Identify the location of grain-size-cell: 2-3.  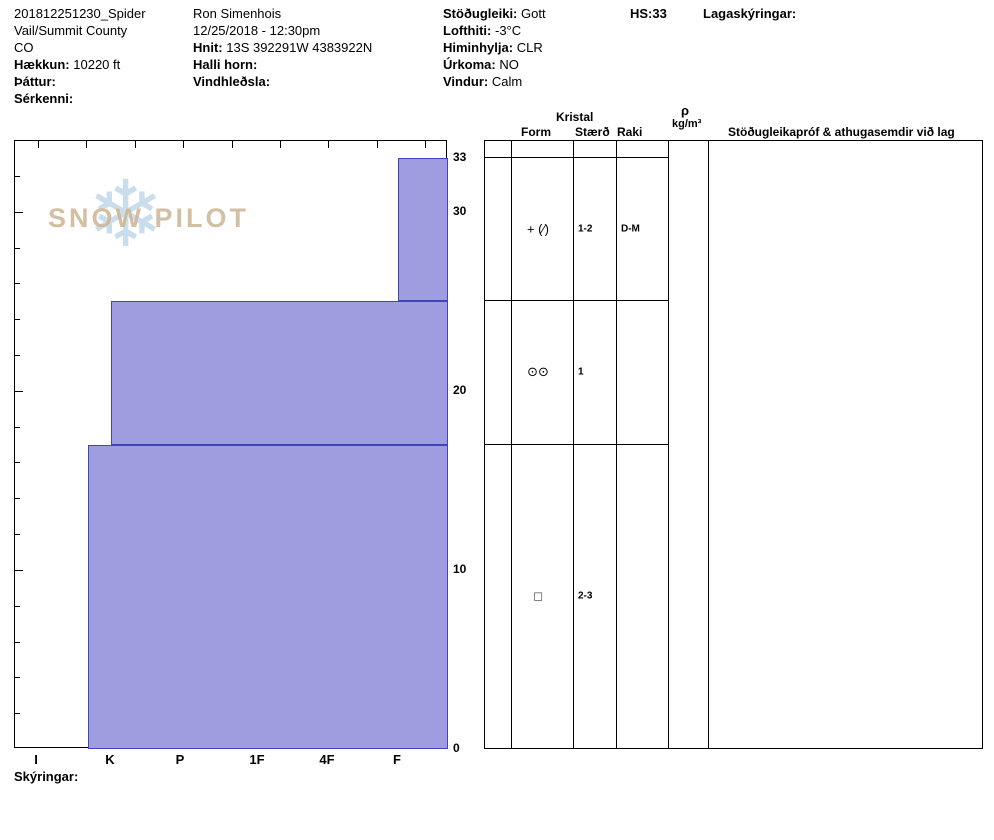
(585, 596).